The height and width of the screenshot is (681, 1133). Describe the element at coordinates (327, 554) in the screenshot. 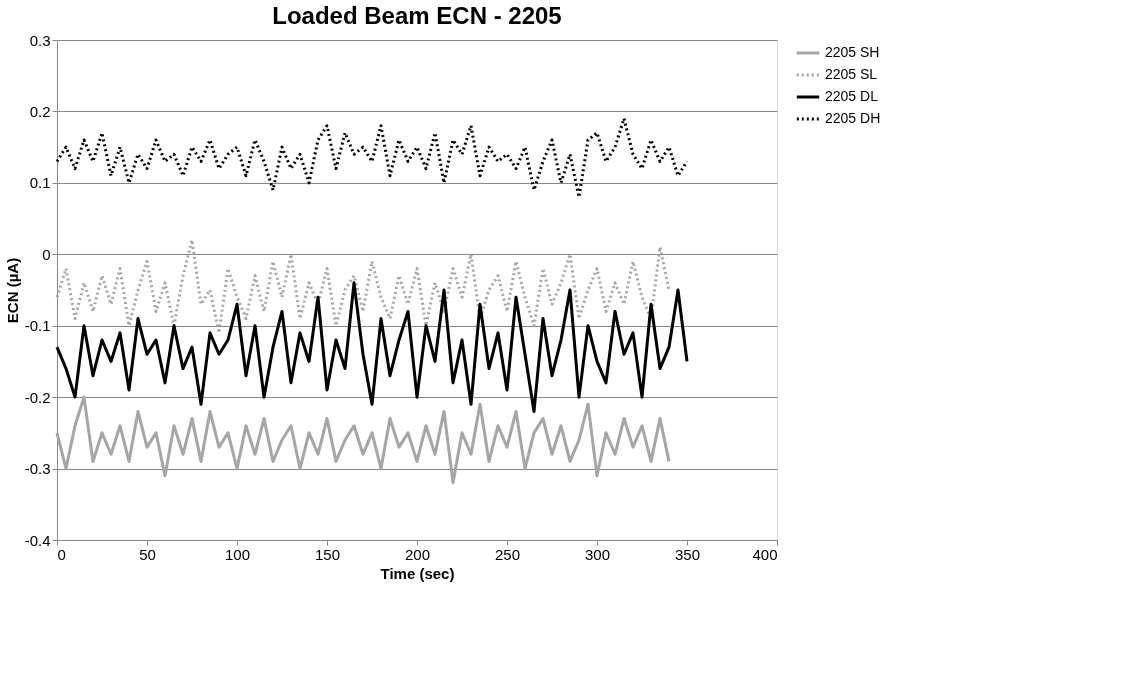

I see `x-tick-label: 150` at that location.